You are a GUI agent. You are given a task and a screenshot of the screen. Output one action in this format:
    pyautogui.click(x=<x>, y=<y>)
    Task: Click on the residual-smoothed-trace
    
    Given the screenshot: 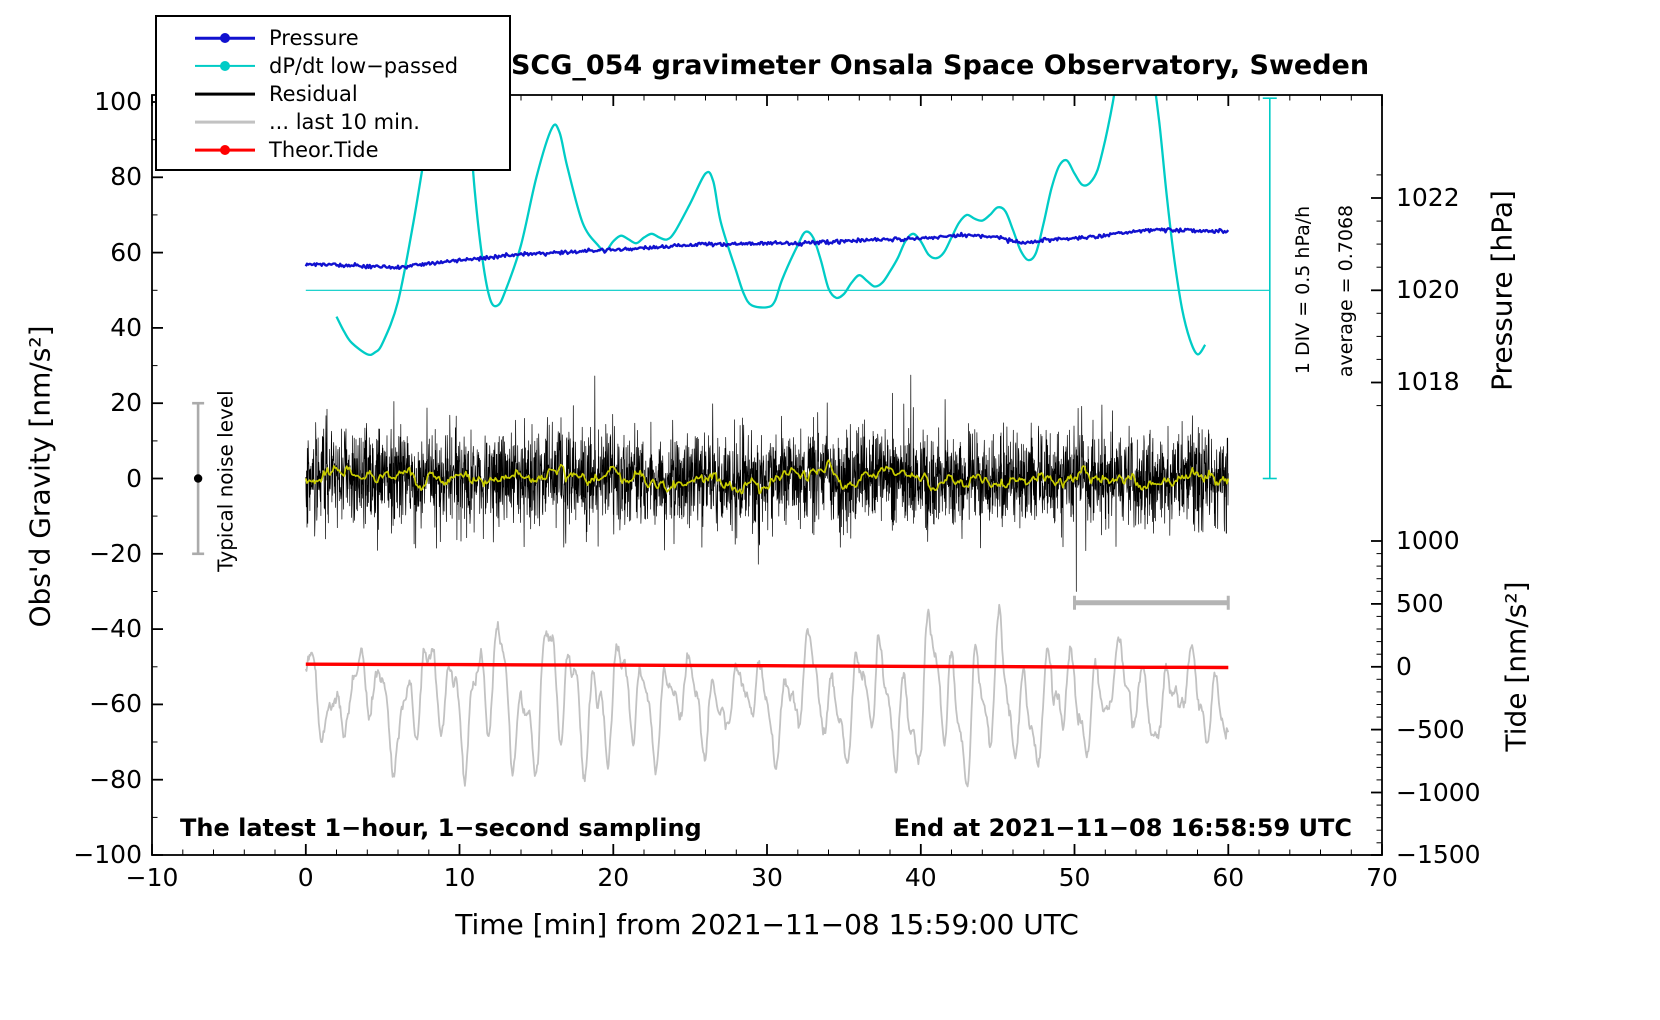 What is the action you would take?
    pyautogui.click(x=767, y=477)
    